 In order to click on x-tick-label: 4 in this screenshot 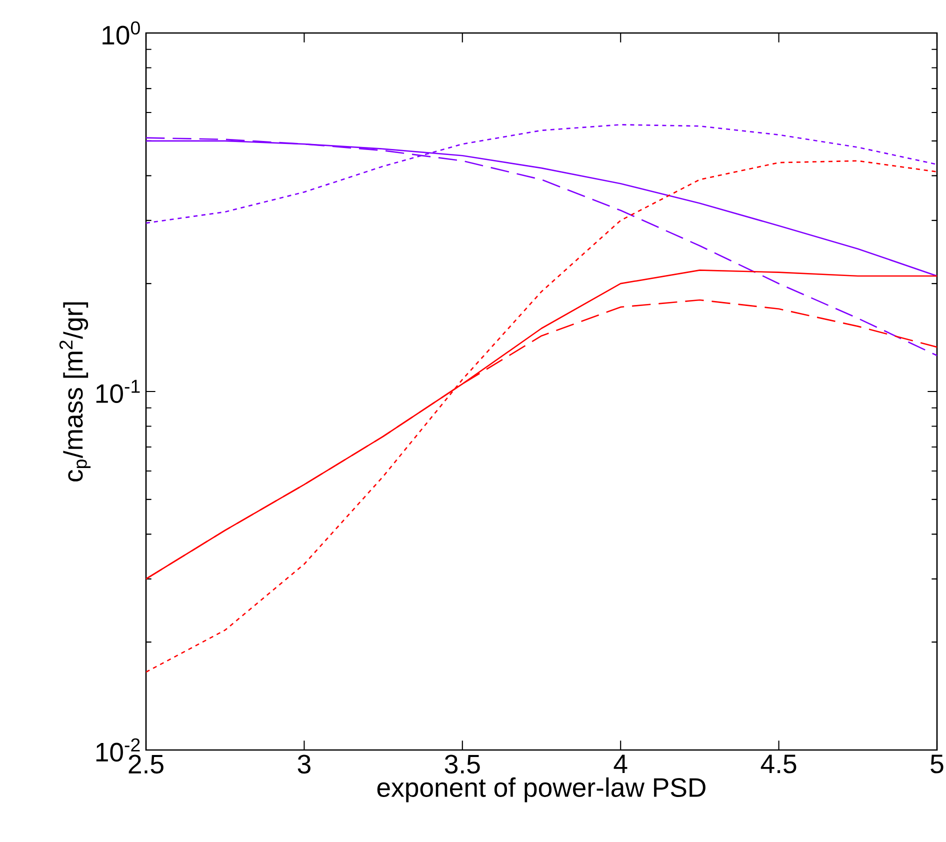, I will do `click(621, 764)`.